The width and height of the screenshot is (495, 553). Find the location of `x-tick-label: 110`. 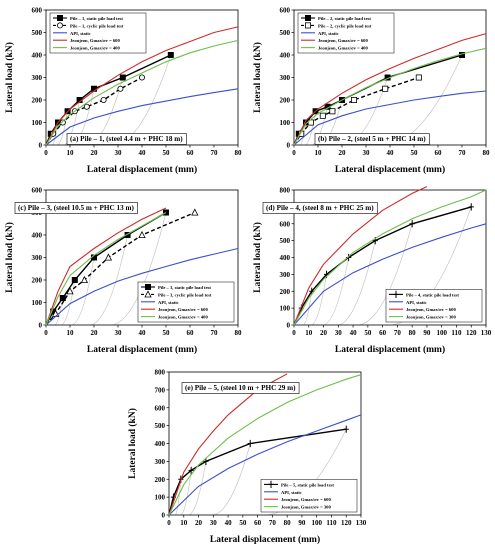

x-tick-label: 110 is located at coordinates (331, 523).